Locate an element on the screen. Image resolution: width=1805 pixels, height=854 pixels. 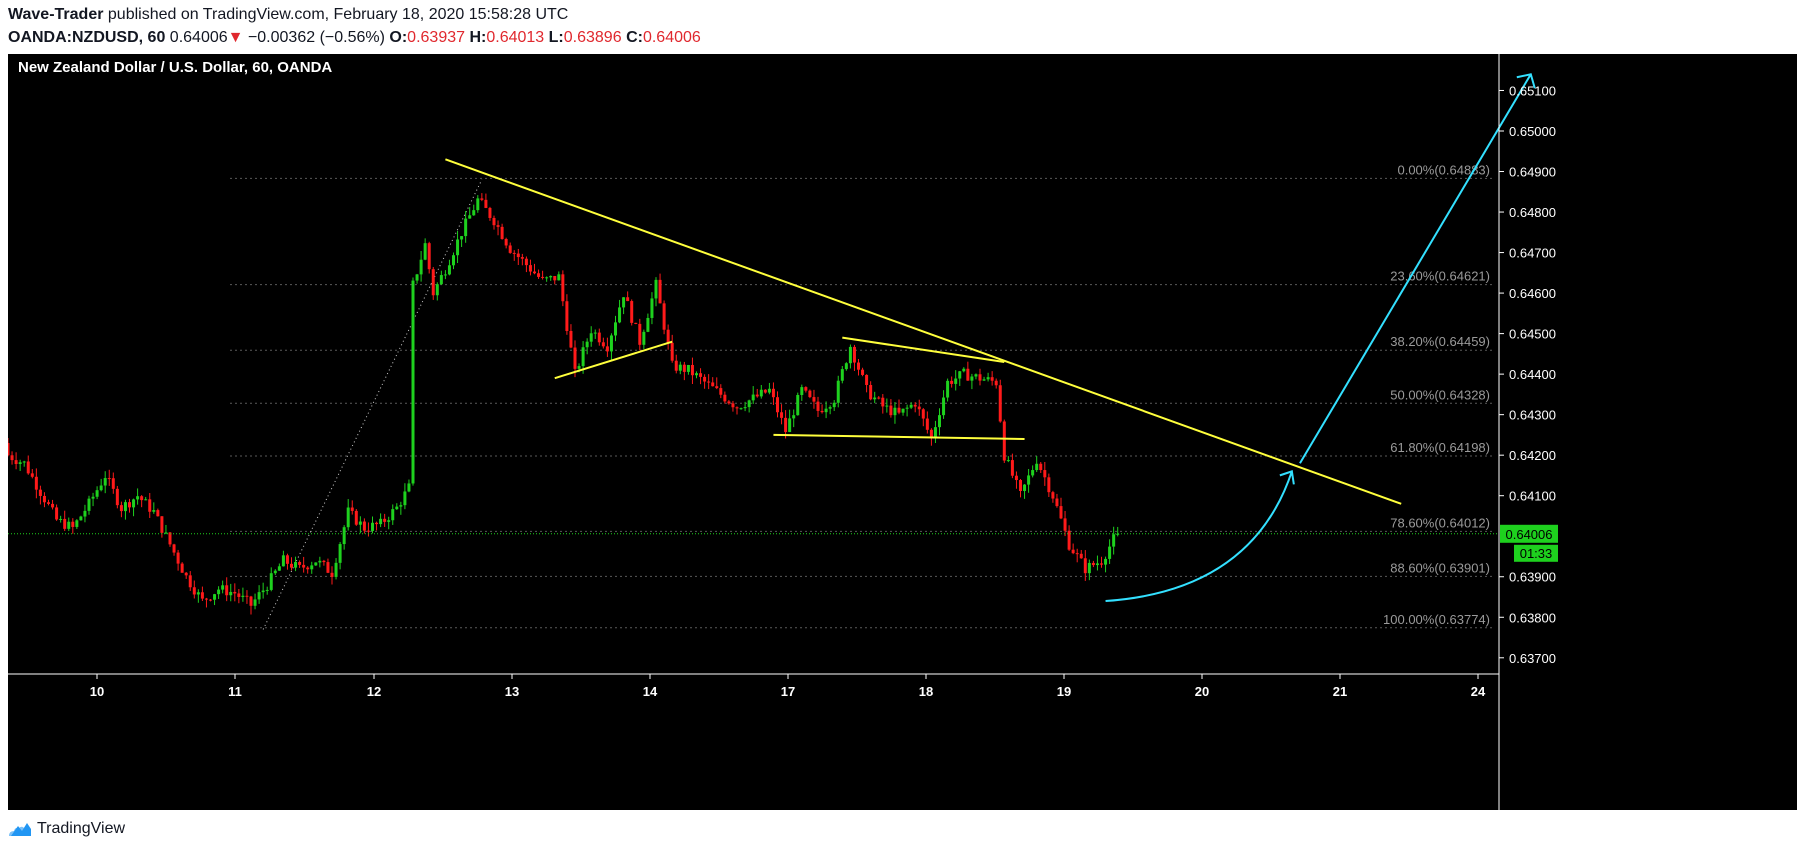
footer-brand: TradingView is located at coordinates (81, 828).